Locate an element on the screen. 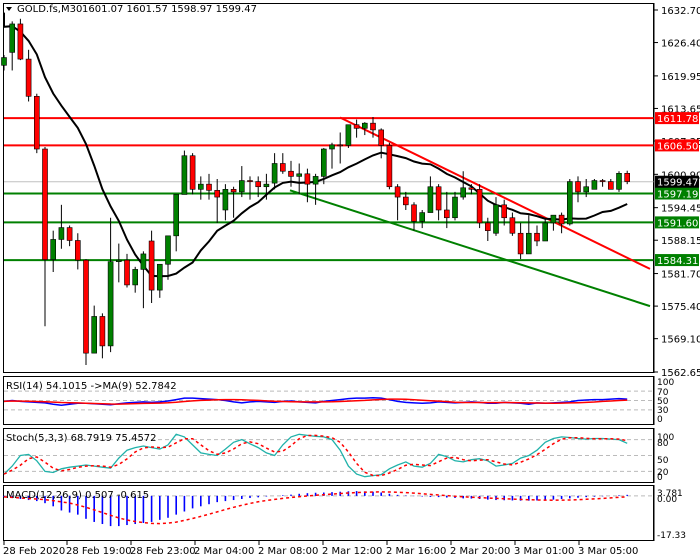  price-tick: 1619.95 is located at coordinates (680, 77).